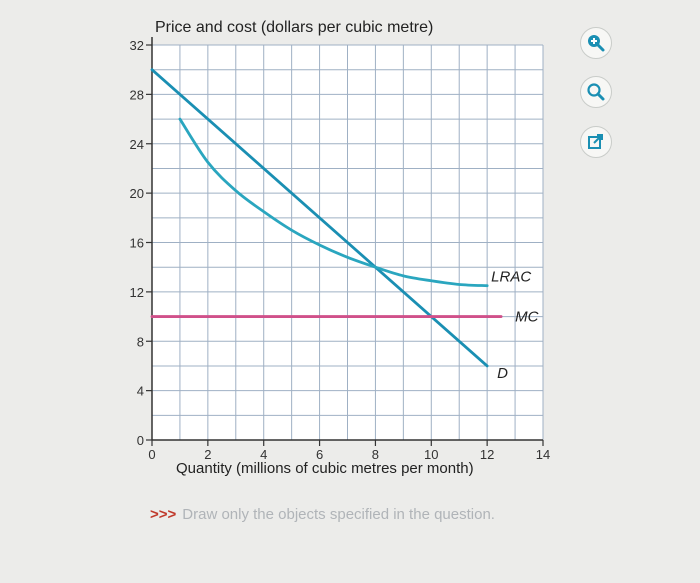 This screenshot has width=700, height=583. Describe the element at coordinates (151, 454) in the screenshot. I see `x-tick-label: 0` at that location.